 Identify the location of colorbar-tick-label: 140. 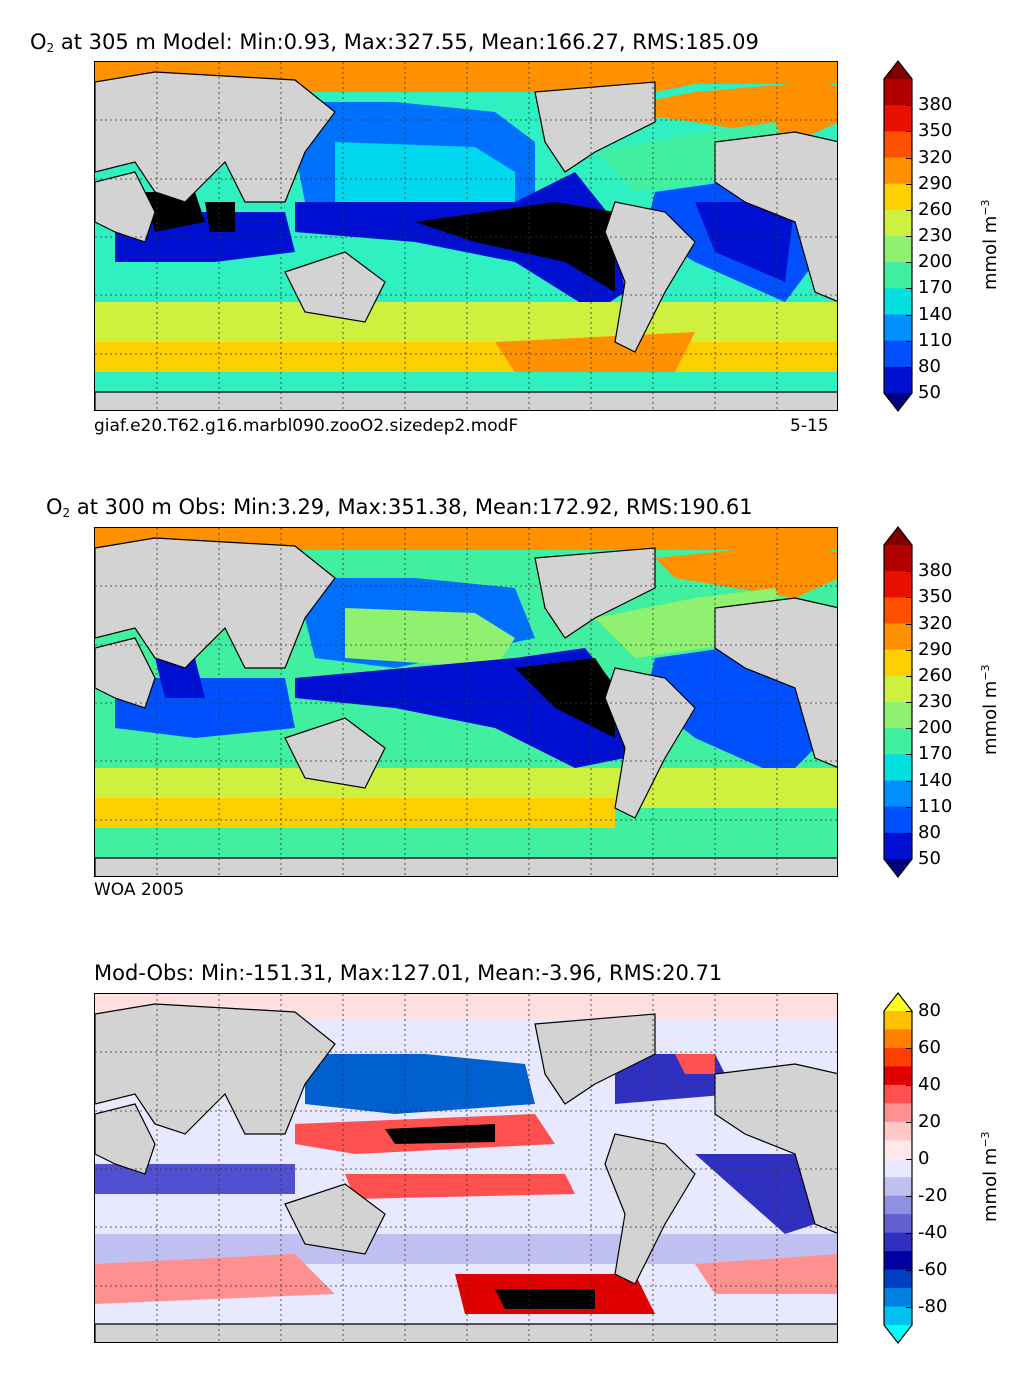
(935, 780).